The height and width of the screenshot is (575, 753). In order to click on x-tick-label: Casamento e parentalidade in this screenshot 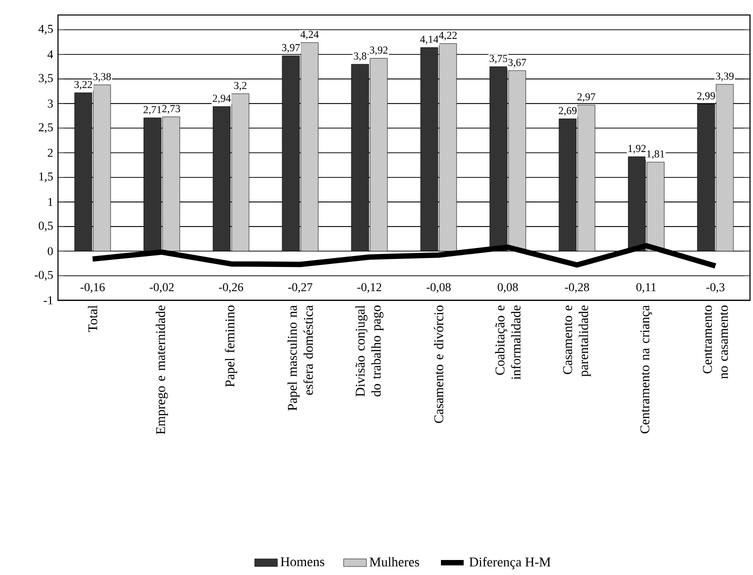, I will do `click(577, 341)`.